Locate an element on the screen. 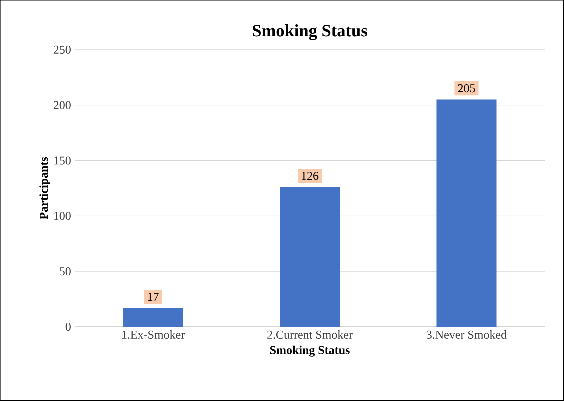 This screenshot has height=401, width=564. y-tick-label: 250 is located at coordinates (62, 50).